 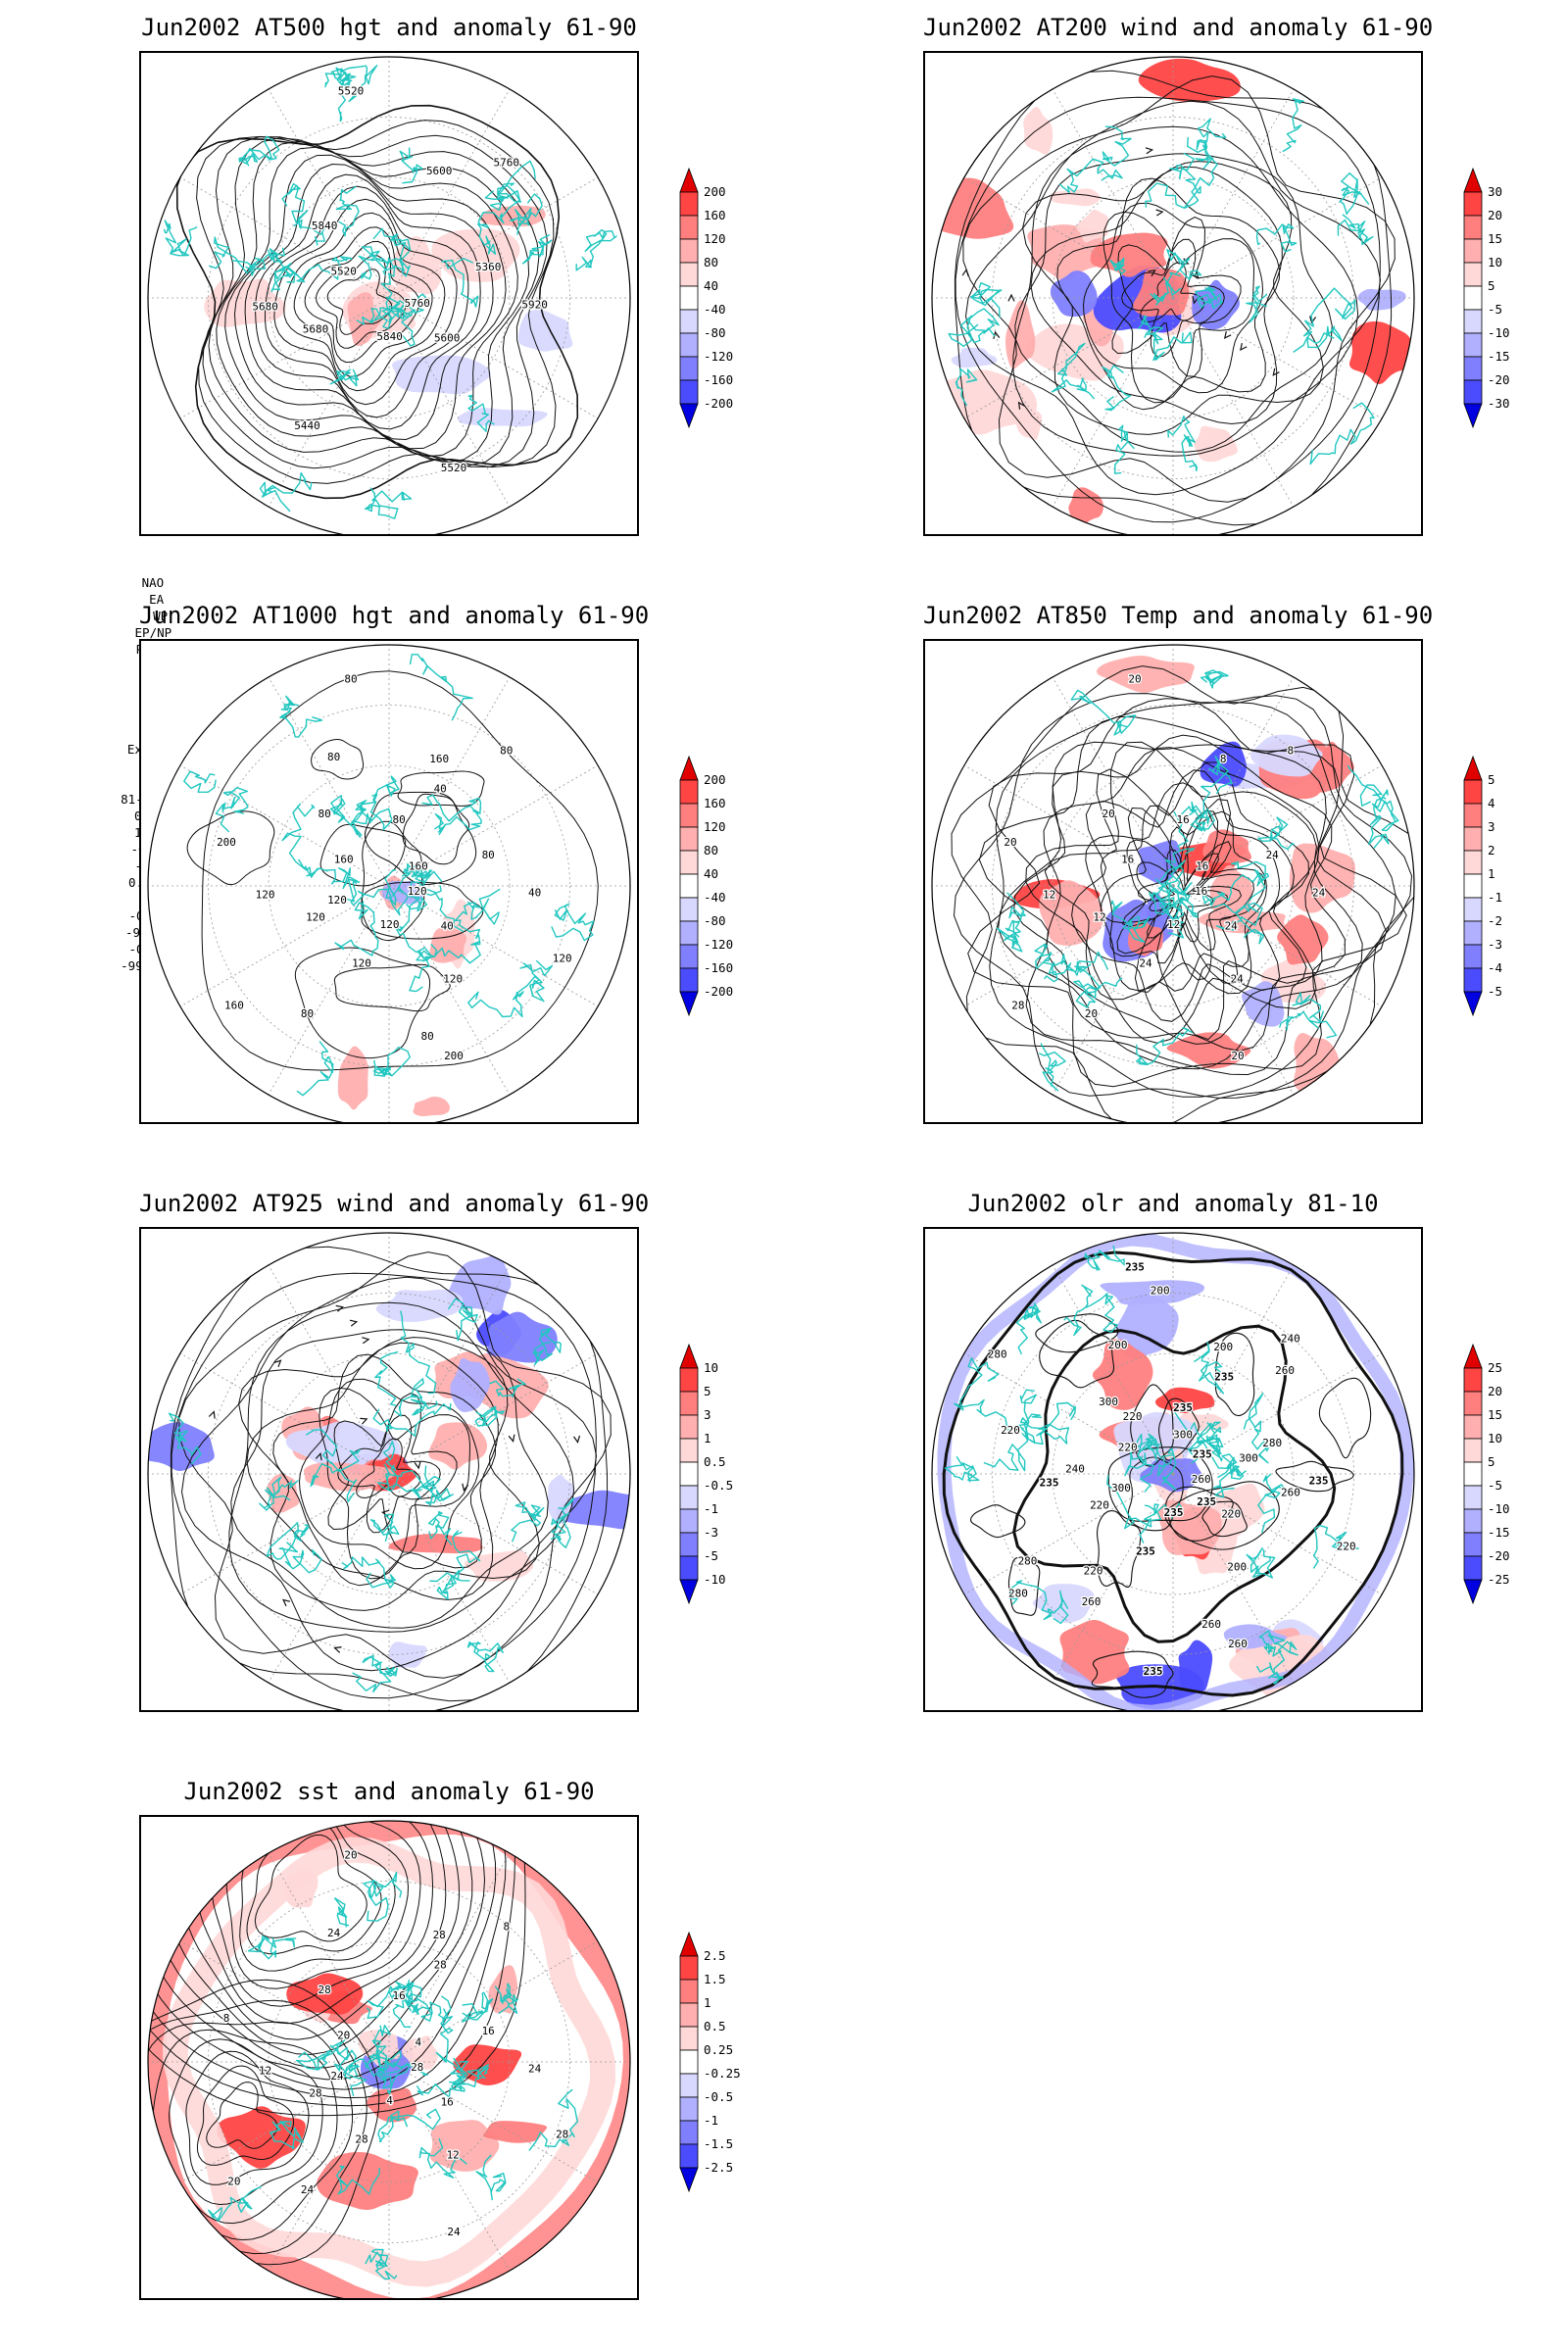 I want to click on colorbar-label: 4, so click(x=1491, y=803).